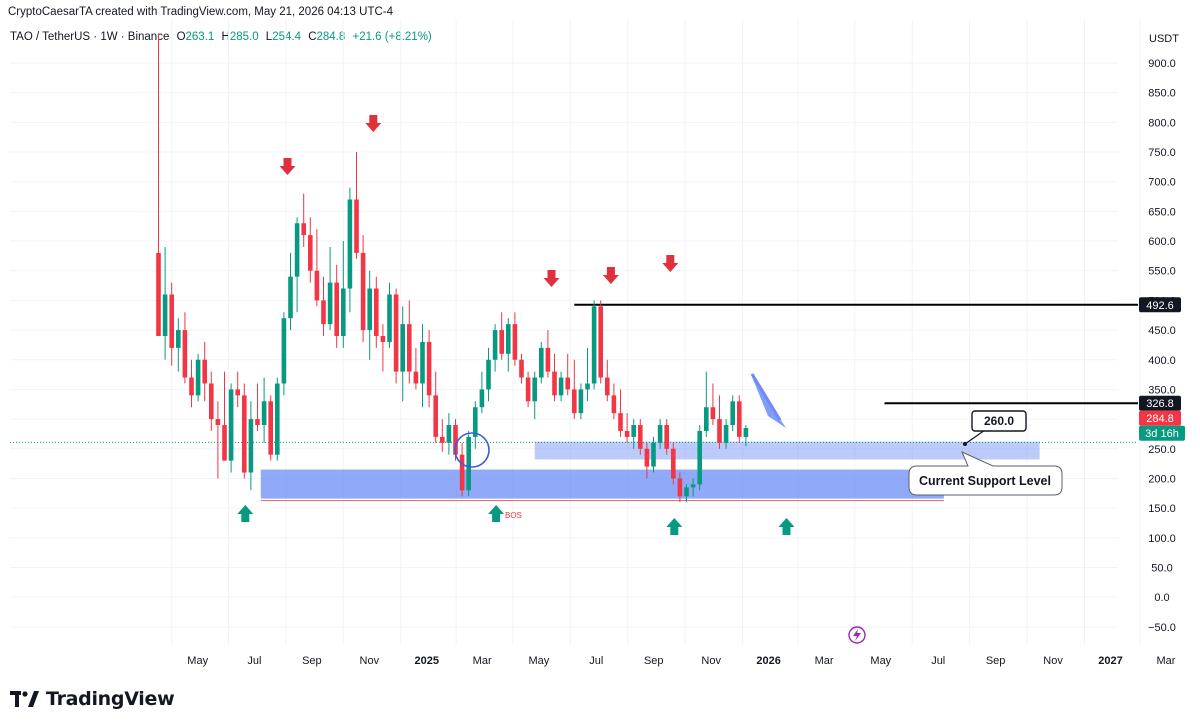 The width and height of the screenshot is (1200, 725). What do you see at coordinates (90, 37) in the screenshot?
I see `symbol-name: TAO / TetherUS · 1W · Binance` at bounding box center [90, 37].